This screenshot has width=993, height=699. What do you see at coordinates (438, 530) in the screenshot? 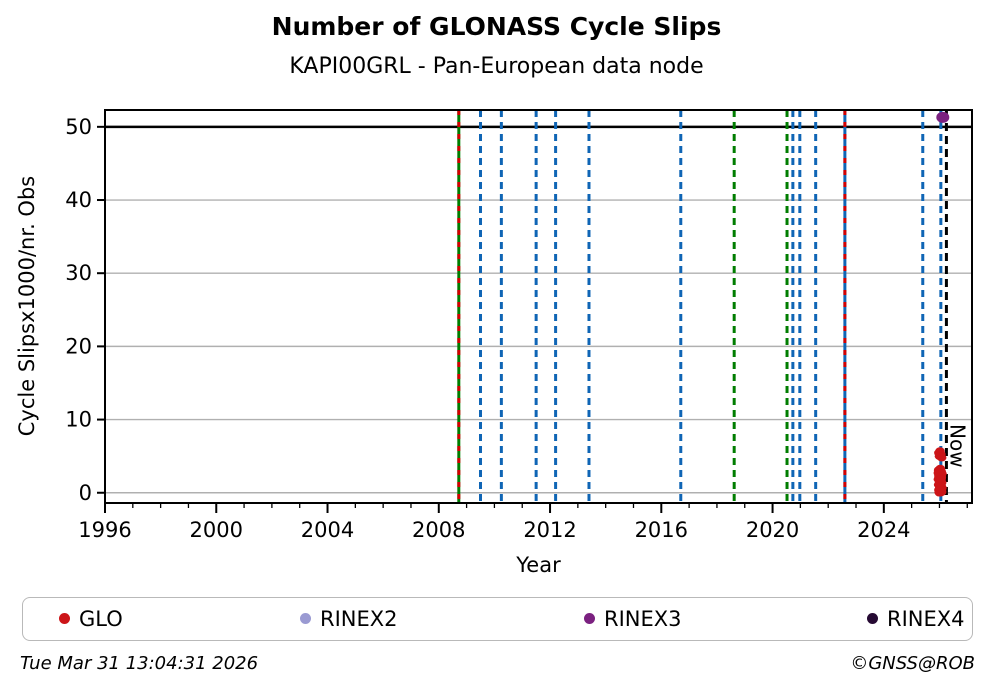
I see `svg-text: 2008` at bounding box center [438, 530].